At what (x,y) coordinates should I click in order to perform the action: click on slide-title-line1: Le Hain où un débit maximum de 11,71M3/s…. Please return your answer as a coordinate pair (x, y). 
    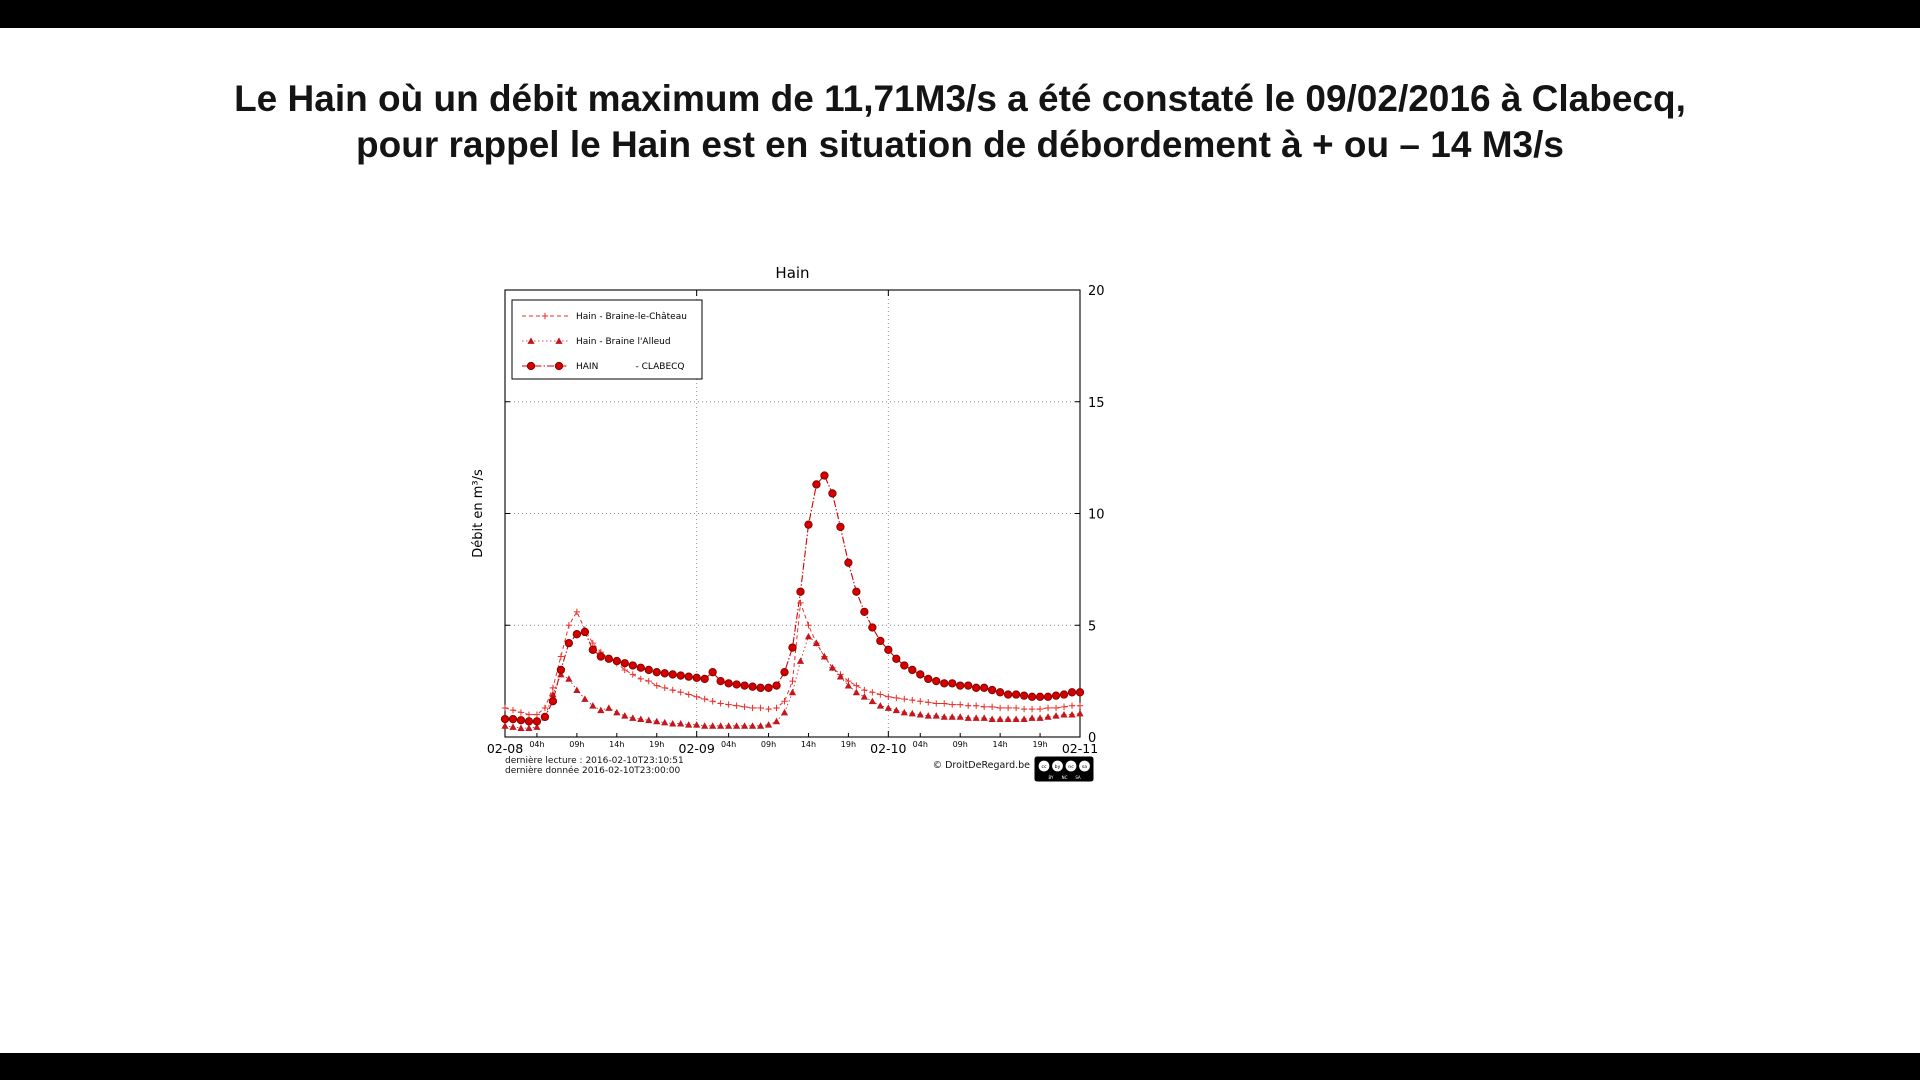
    Looking at the image, I should click on (960, 98).